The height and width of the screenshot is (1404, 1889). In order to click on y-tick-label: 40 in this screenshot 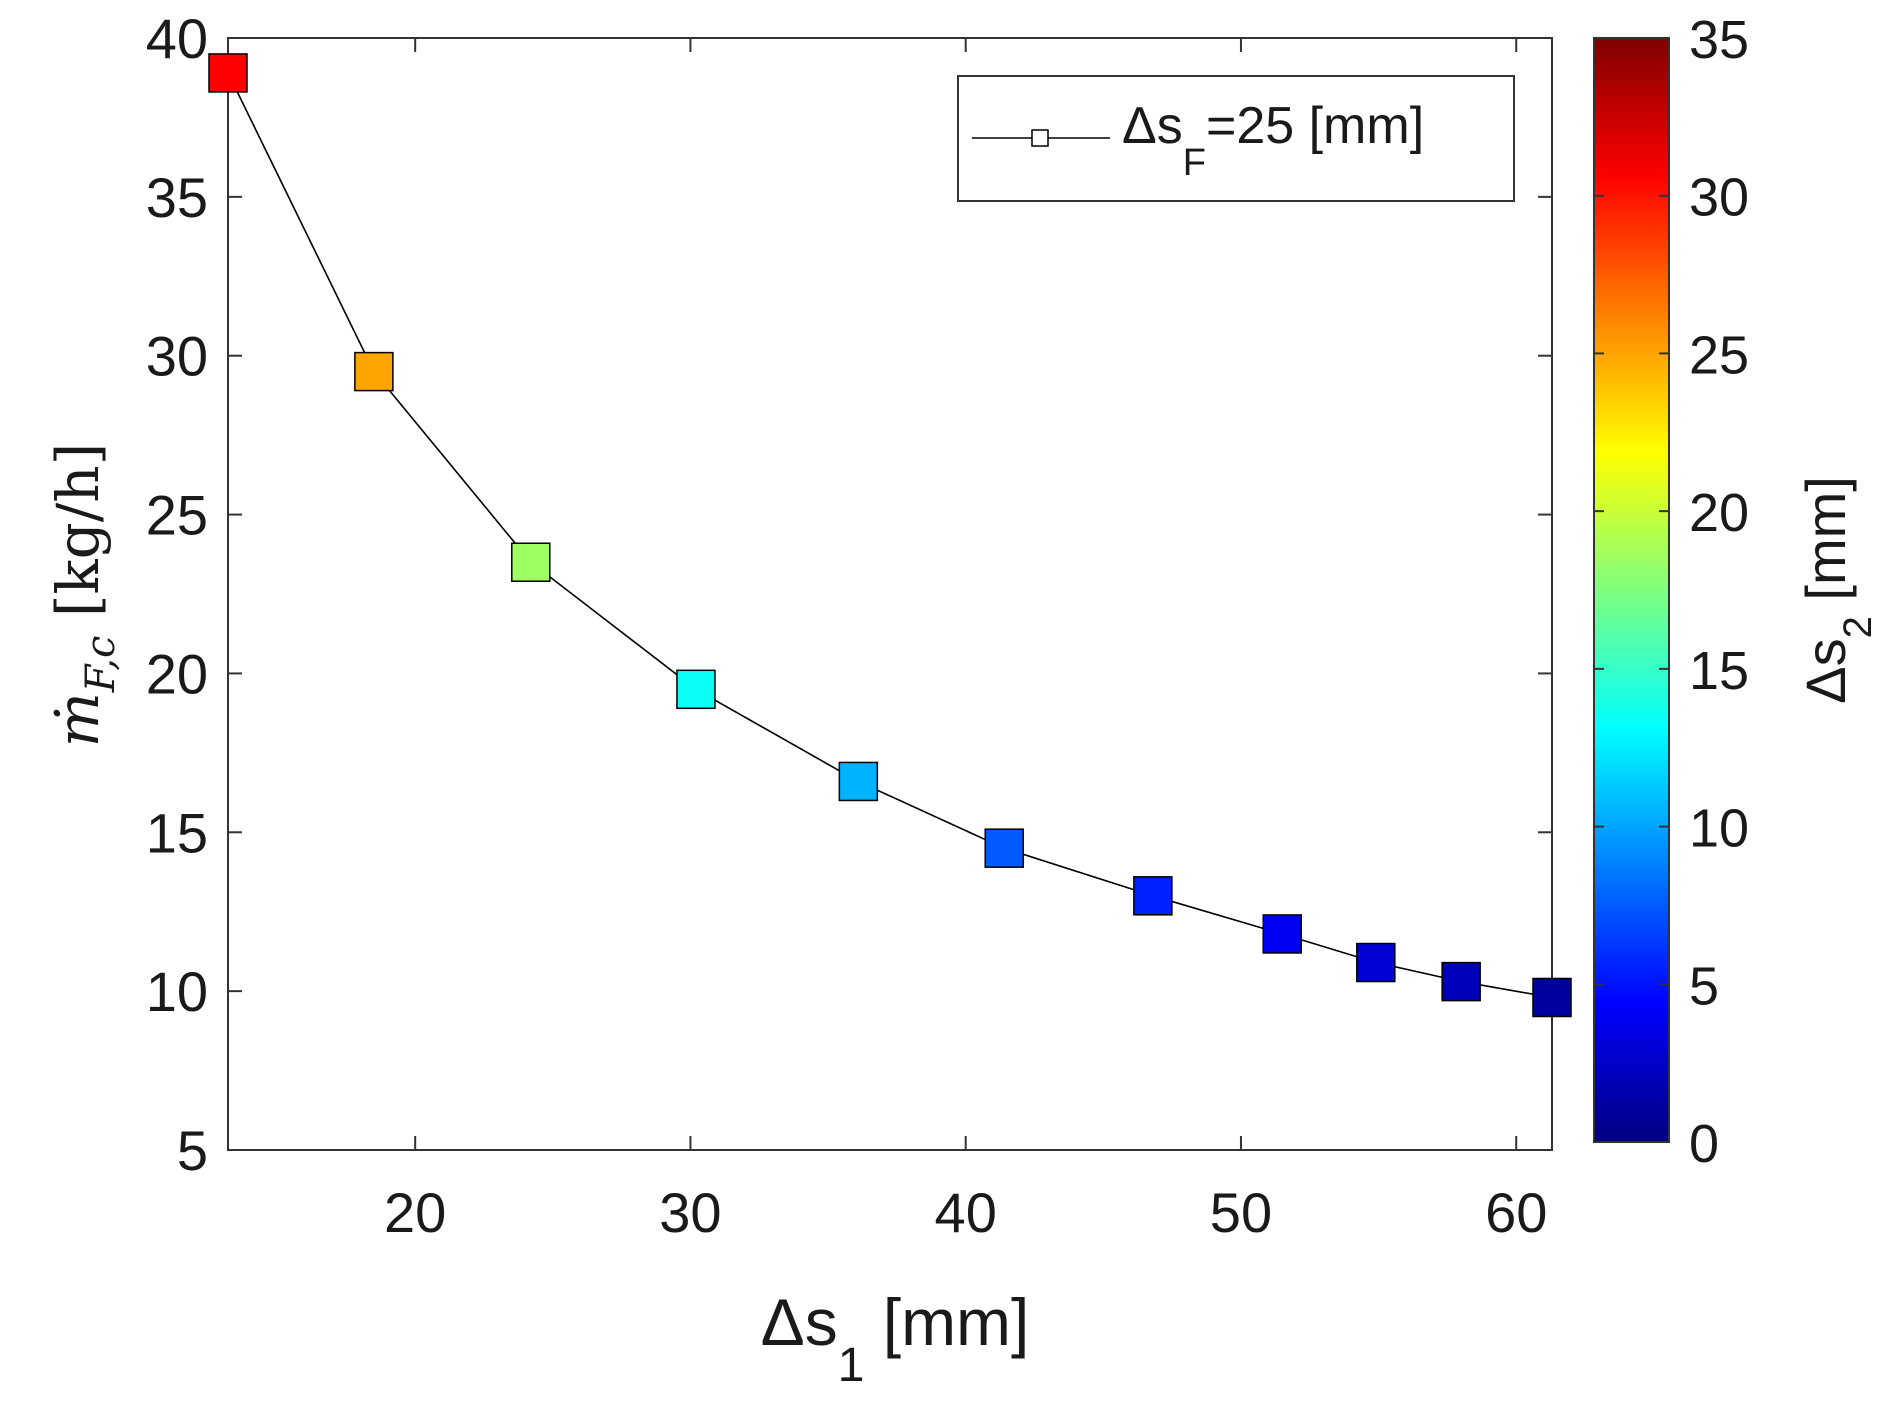, I will do `click(177, 38)`.